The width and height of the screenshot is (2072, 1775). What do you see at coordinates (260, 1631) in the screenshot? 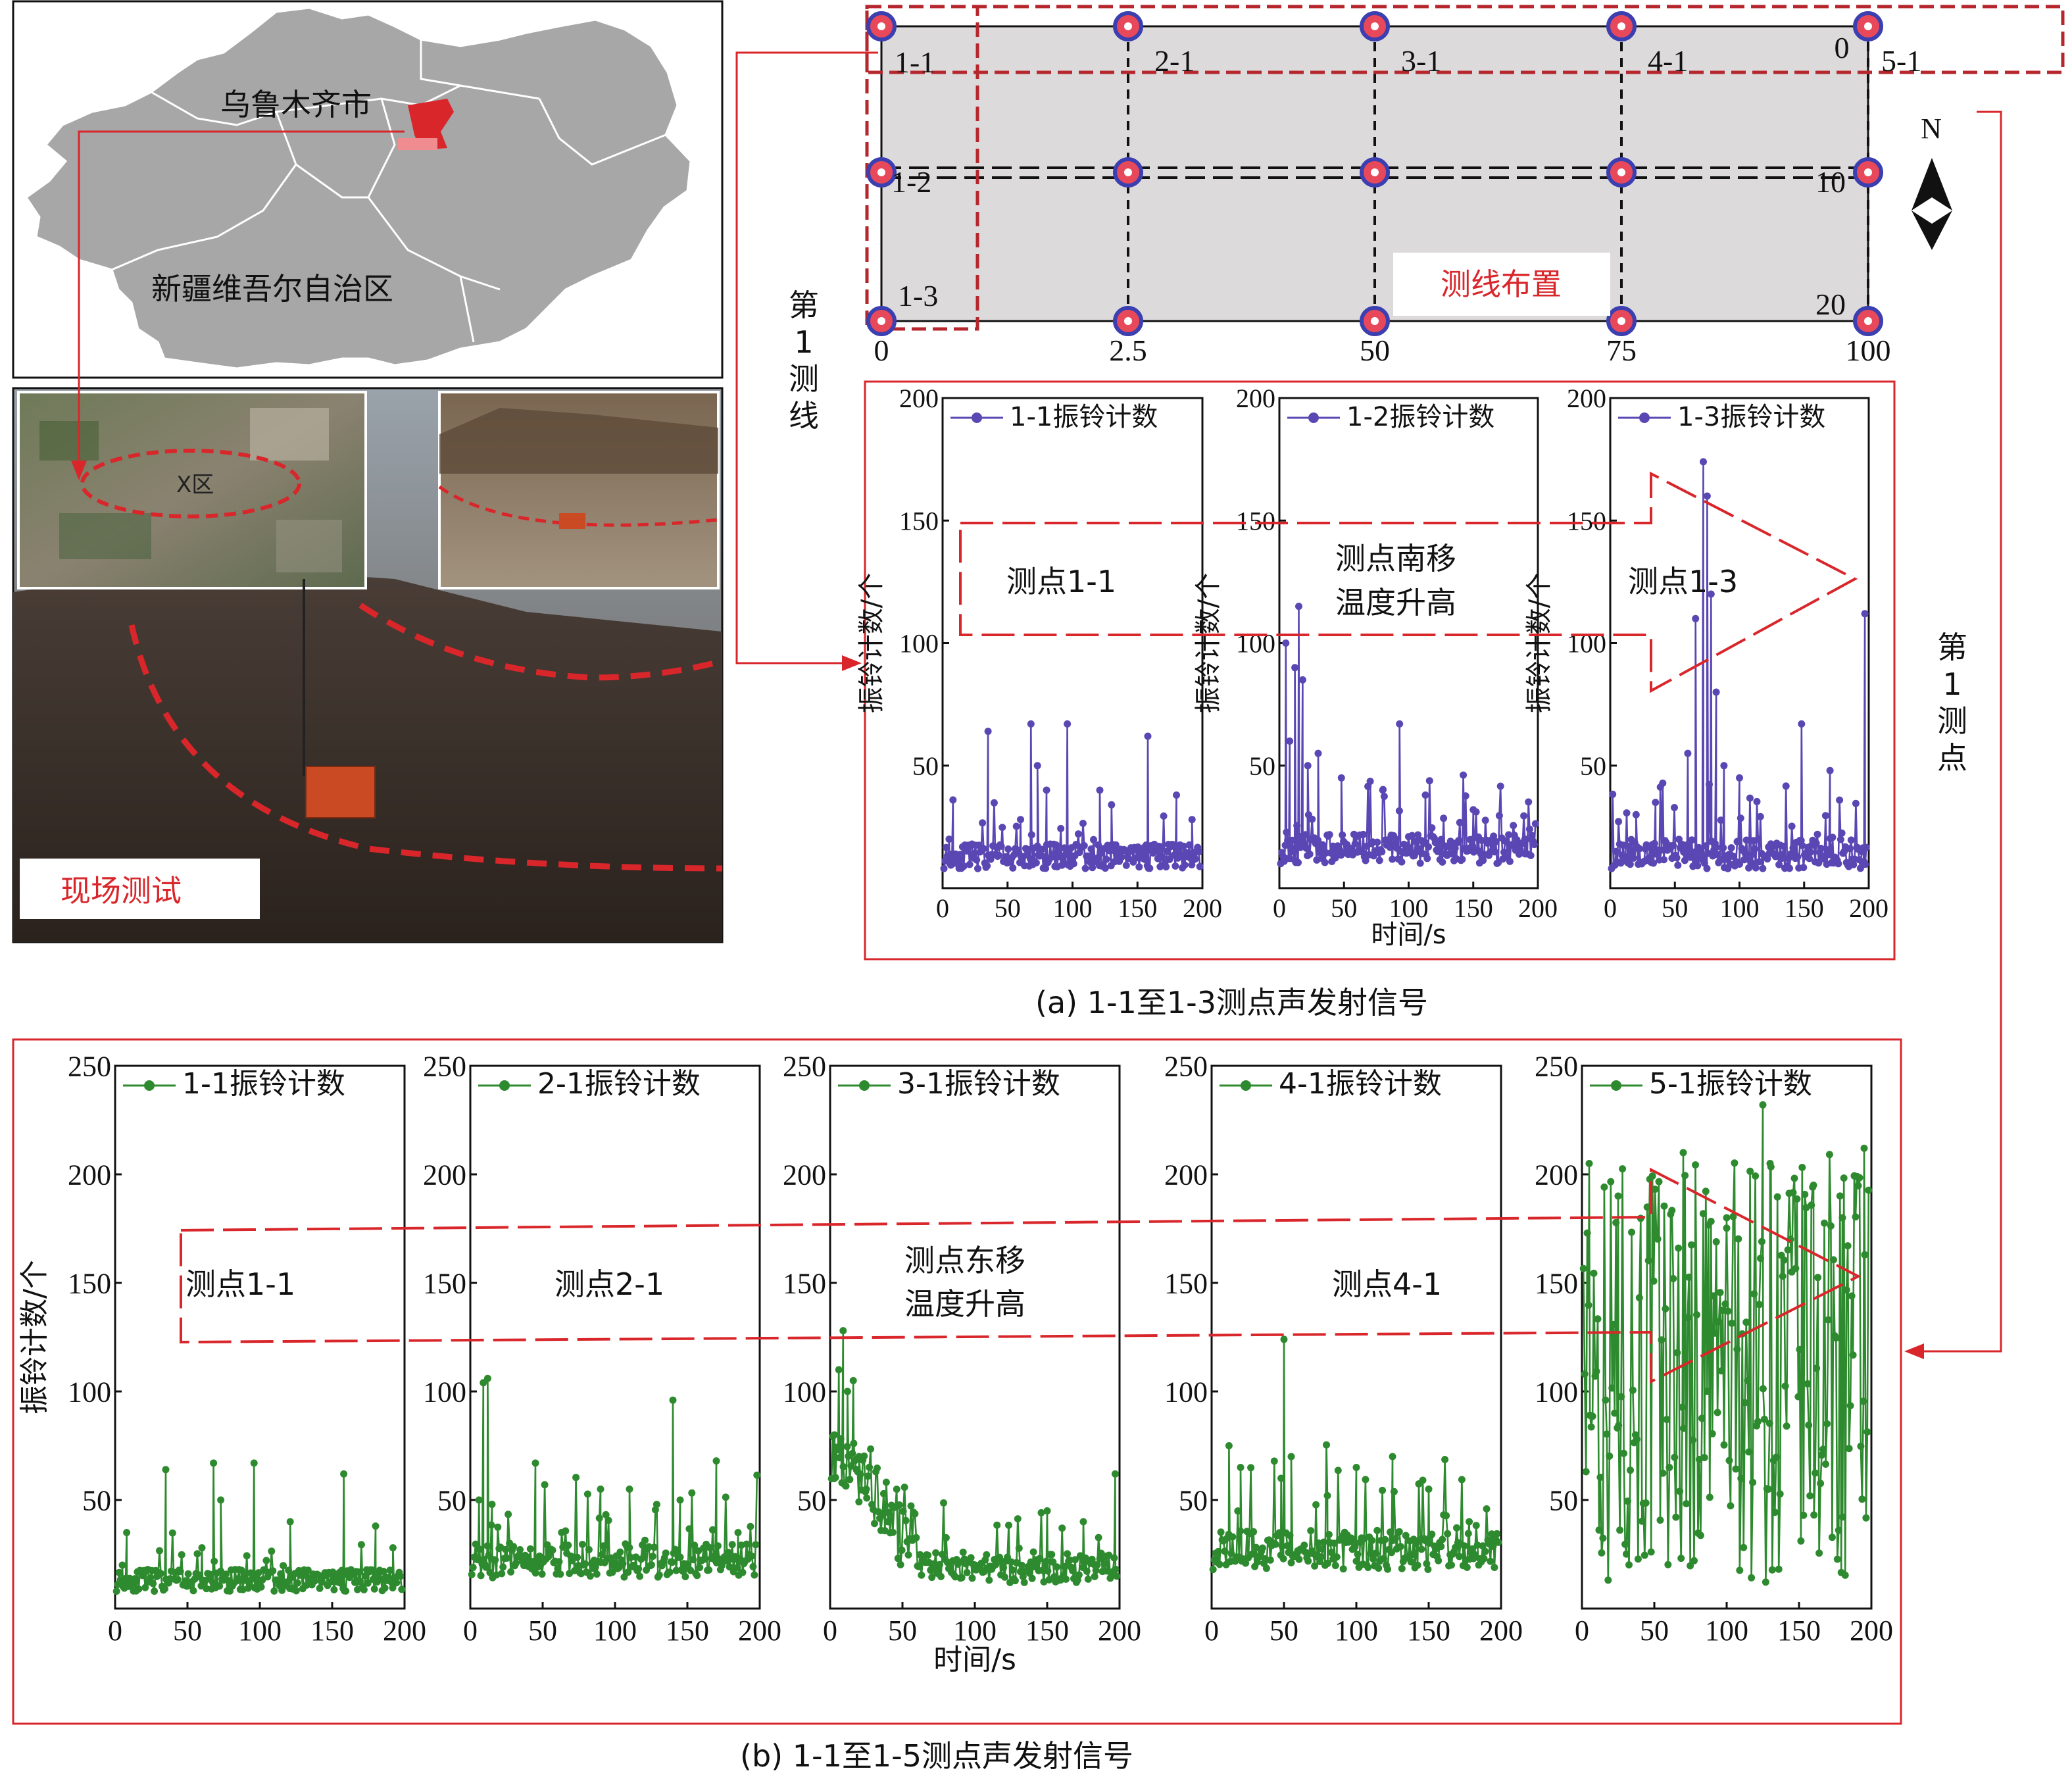
I see `x-tick-label: 100` at bounding box center [260, 1631].